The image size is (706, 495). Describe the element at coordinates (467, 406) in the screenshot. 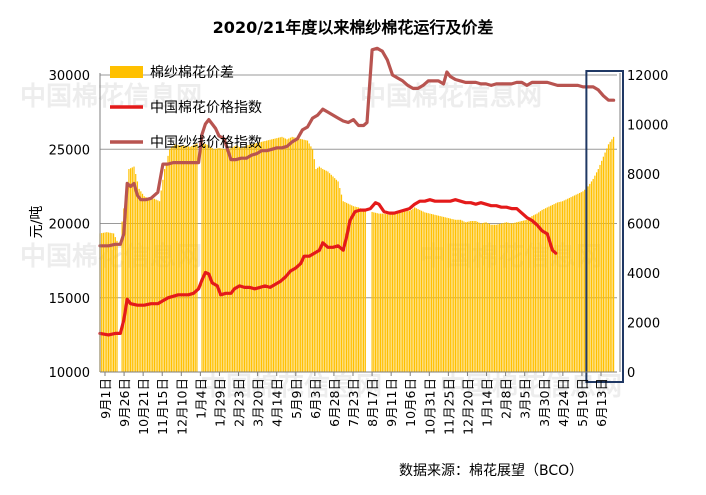

I see `x-tick-label: 12月20日` at that location.